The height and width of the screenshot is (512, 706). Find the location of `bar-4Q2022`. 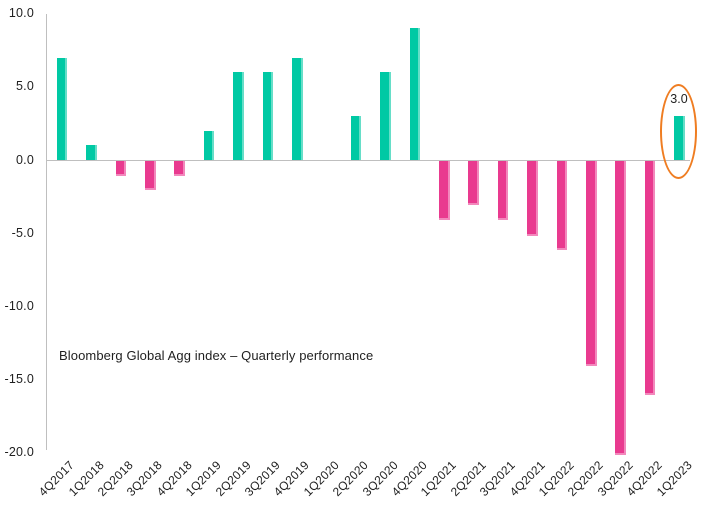

bar-4Q2022 is located at coordinates (650, 278).